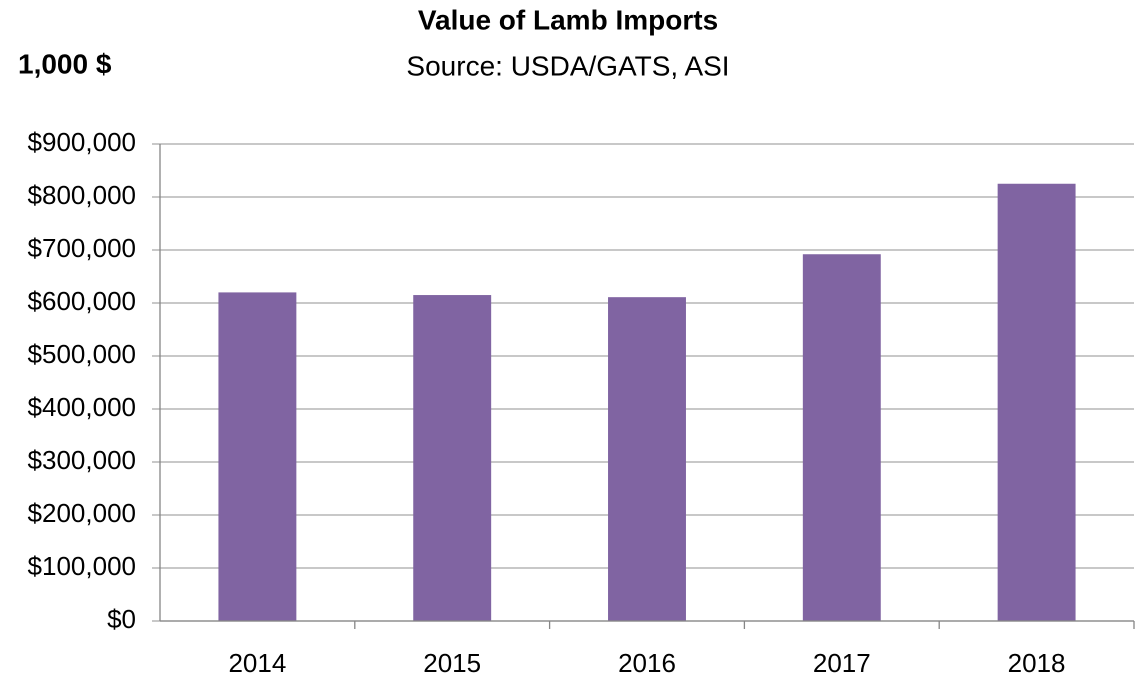 The height and width of the screenshot is (680, 1136). Describe the element at coordinates (257, 663) in the screenshot. I see `x-tick-label: 2014` at that location.